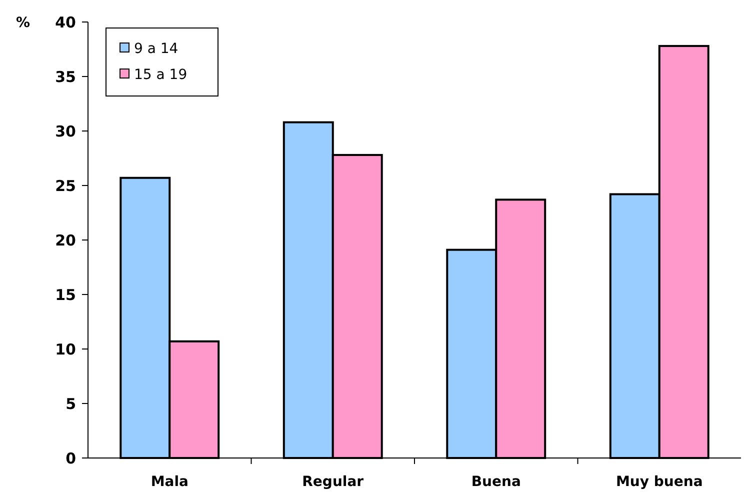 Image resolution: width=755 pixels, height=502 pixels. What do you see at coordinates (65, 295) in the screenshot?
I see `y-tick-label: 15` at bounding box center [65, 295].